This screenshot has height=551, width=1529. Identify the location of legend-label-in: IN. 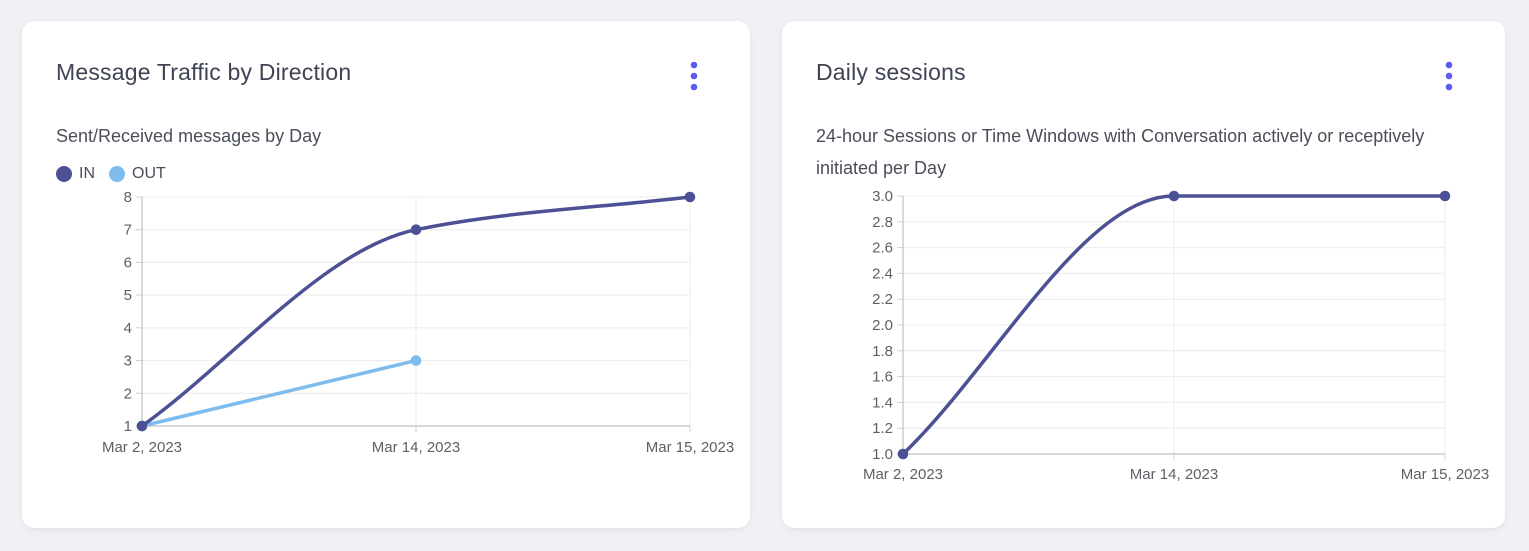
(87, 173).